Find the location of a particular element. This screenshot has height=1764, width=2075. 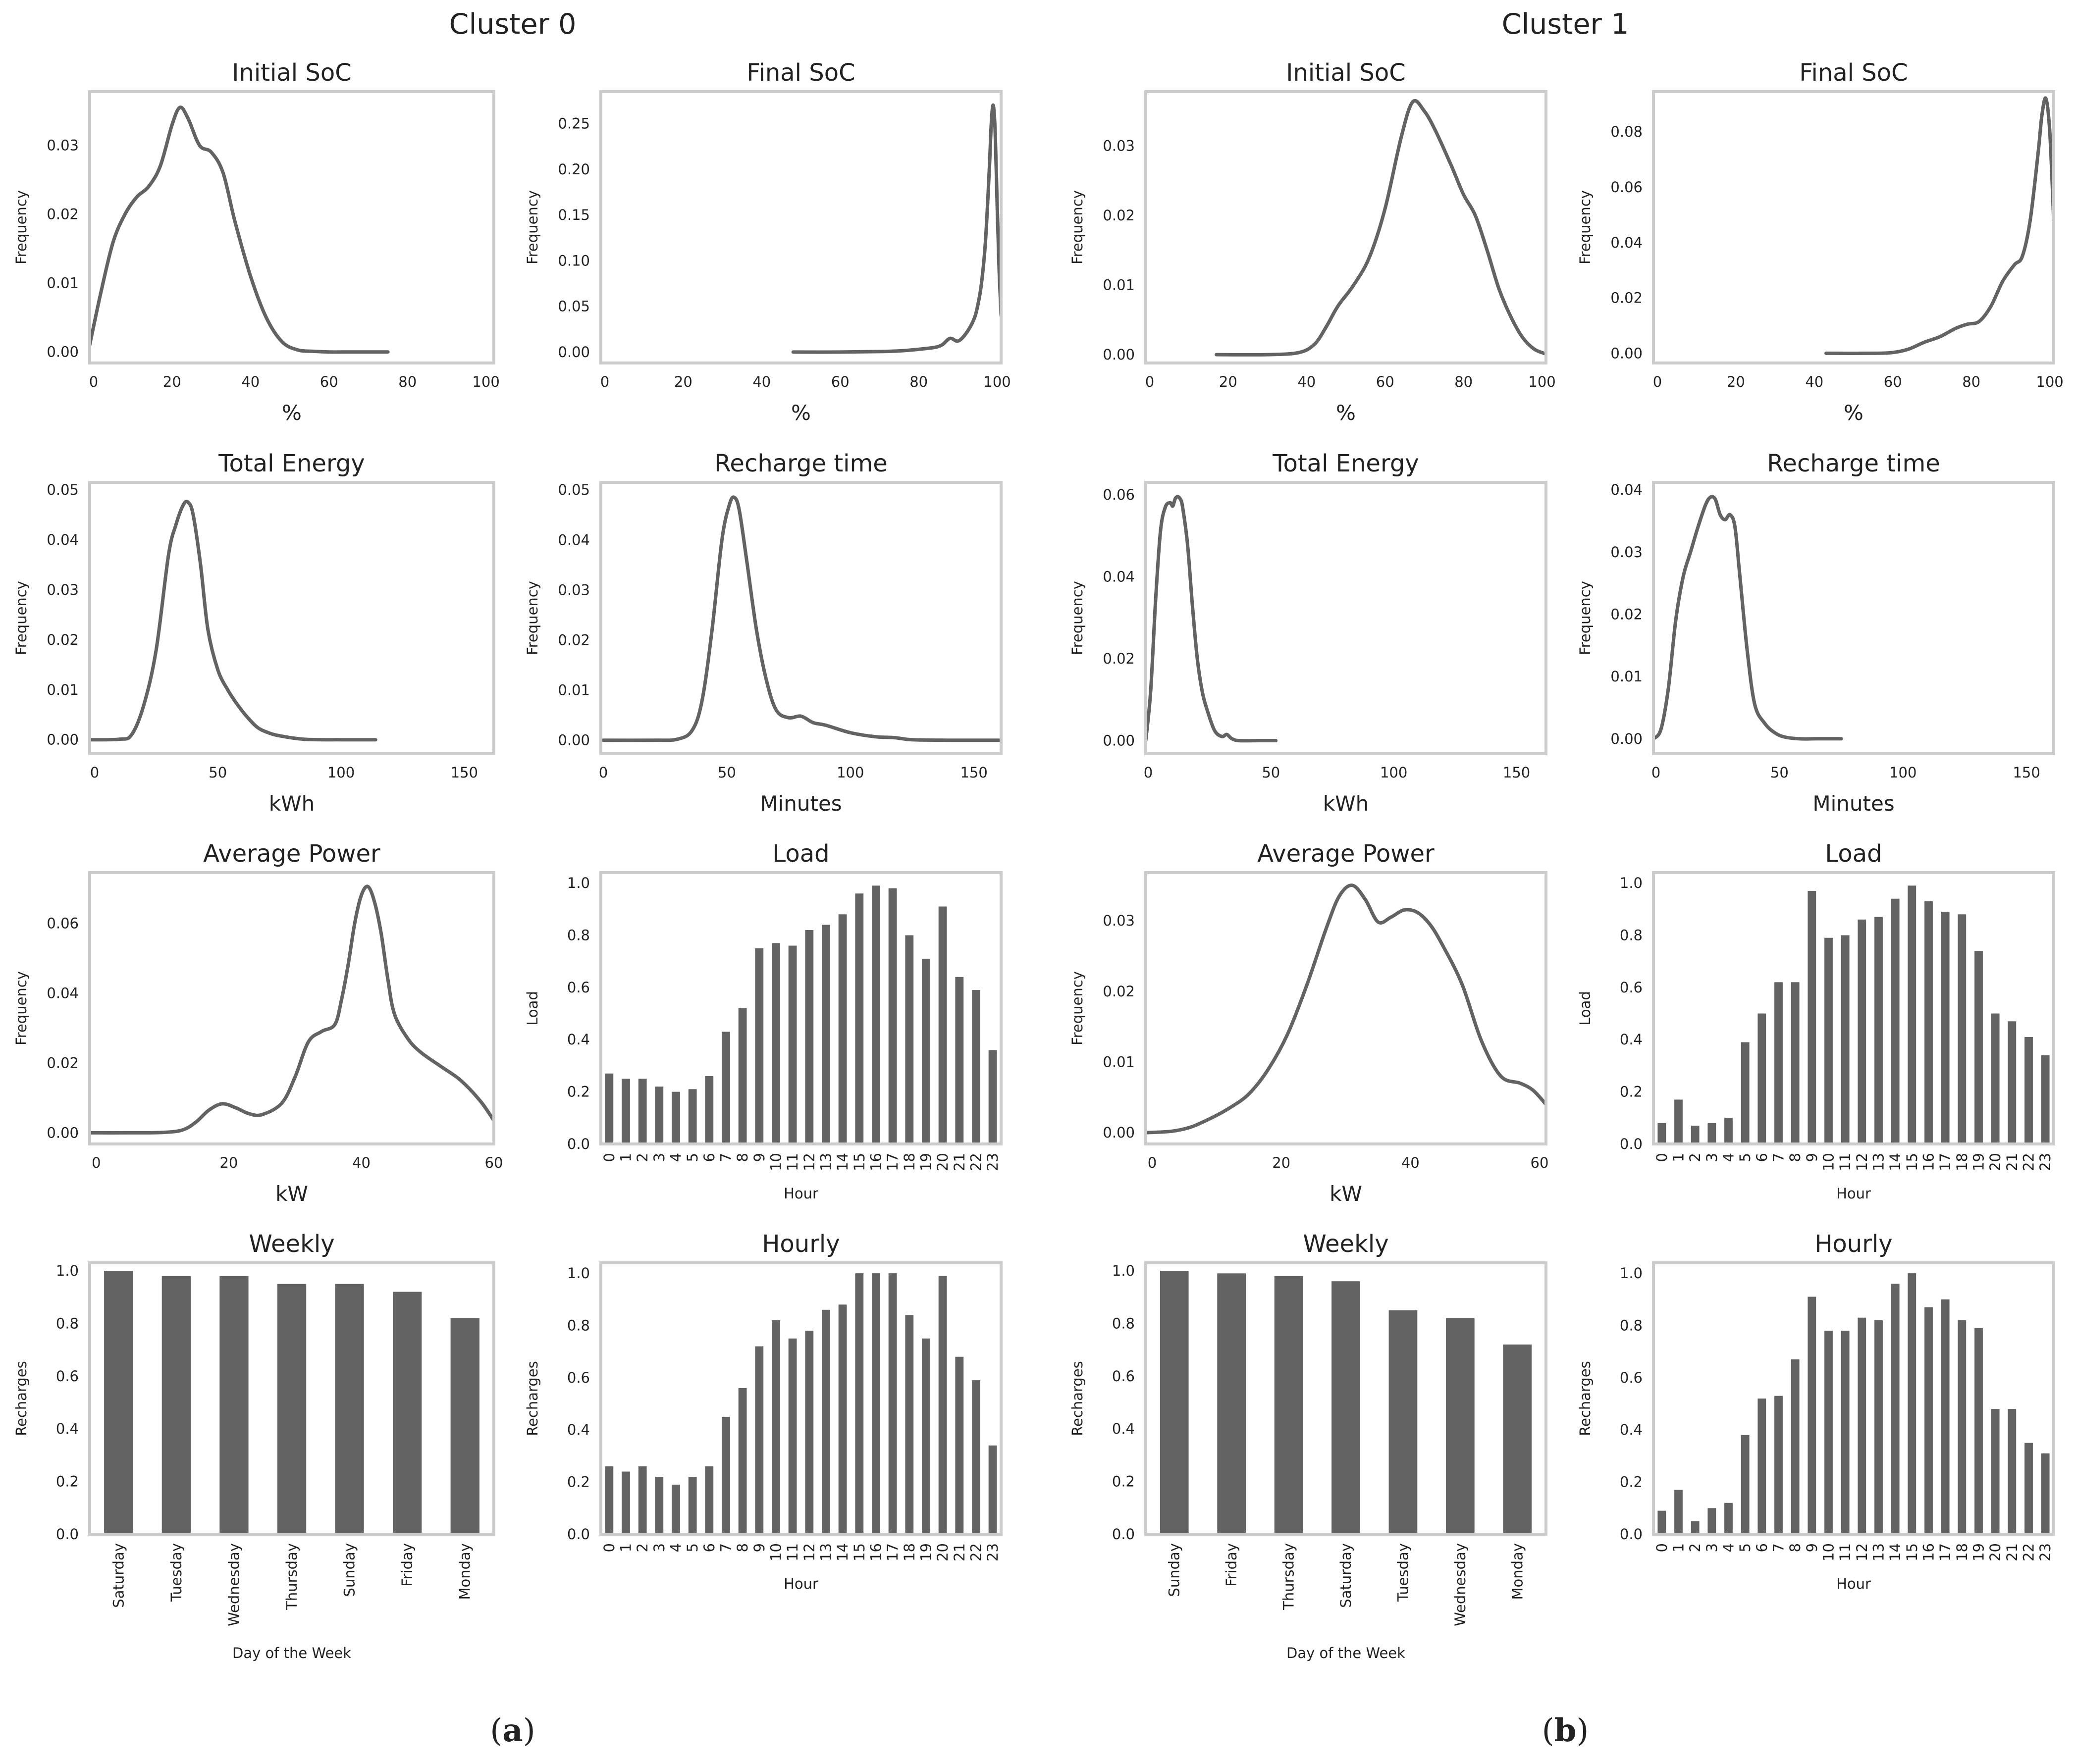

c0-final-soc-frame is located at coordinates (801, 227).